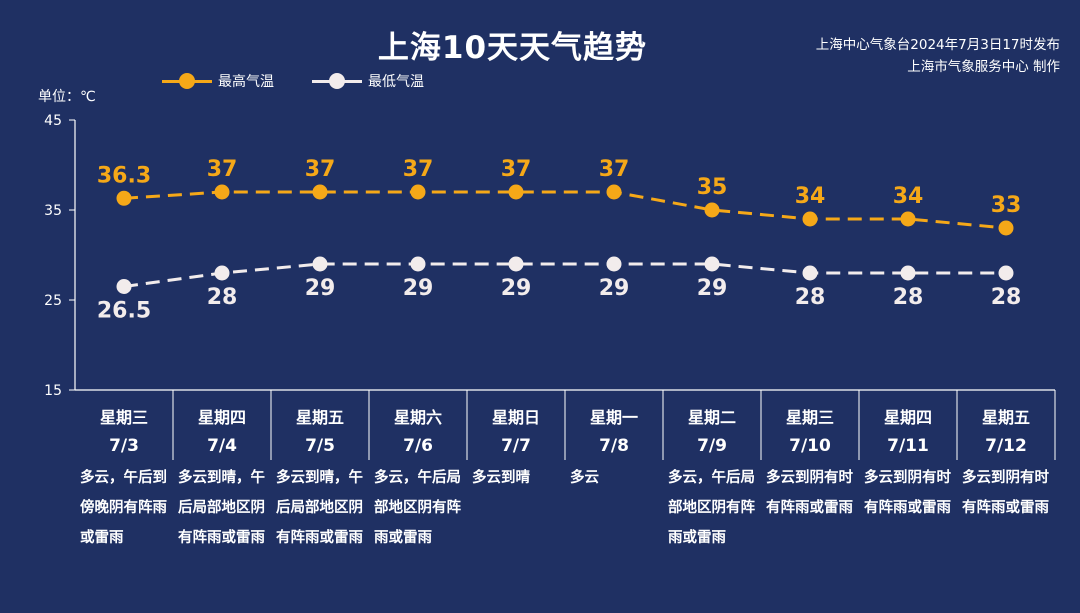 This screenshot has height=613, width=1080. I want to click on day-header: 星期五 7/12, so click(1006, 424).